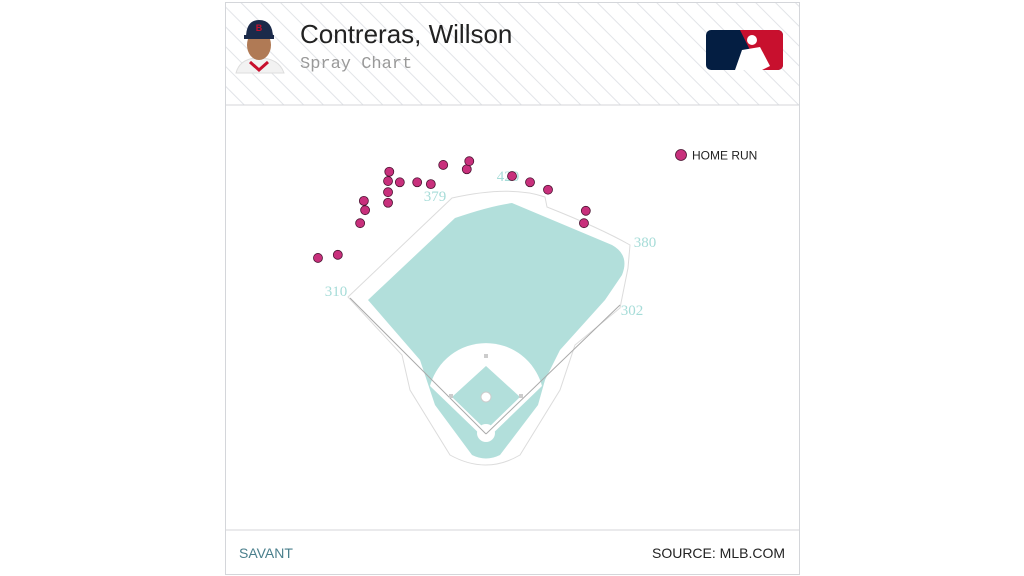  What do you see at coordinates (260, 47) in the screenshot?
I see `player-photo: B` at bounding box center [260, 47].